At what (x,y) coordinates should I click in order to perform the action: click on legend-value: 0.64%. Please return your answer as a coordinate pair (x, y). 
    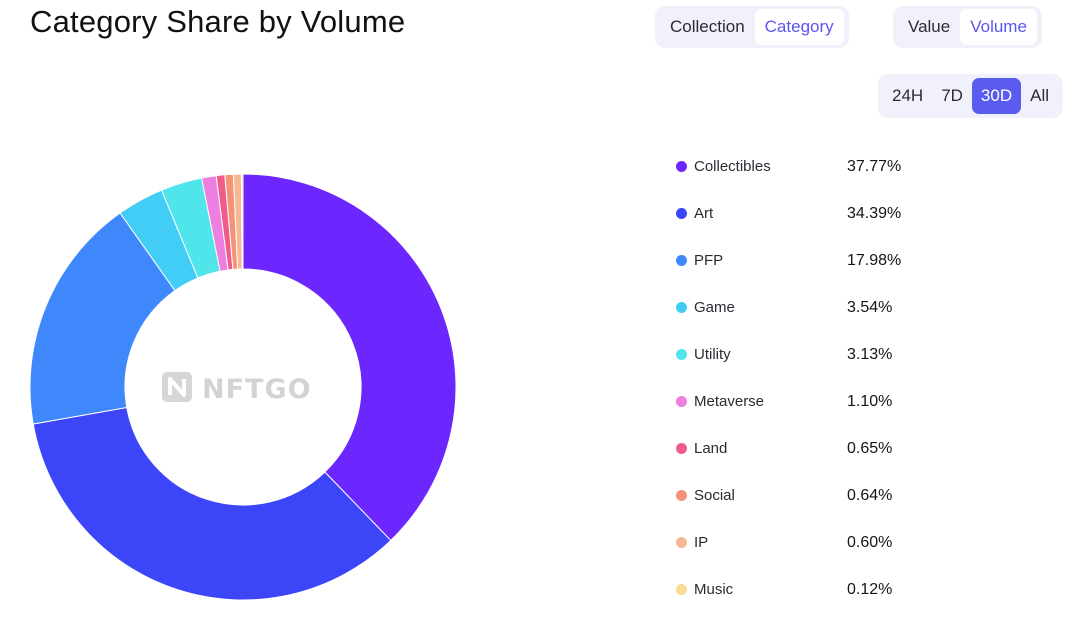
    Looking at the image, I should click on (870, 495).